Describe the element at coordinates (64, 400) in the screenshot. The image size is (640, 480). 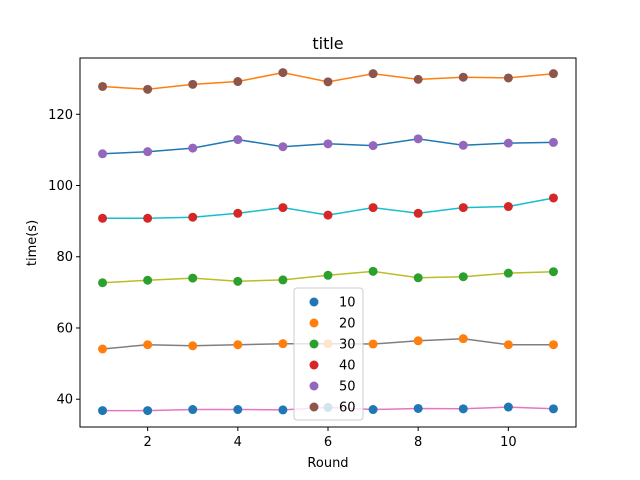
I see `y-tick-label-40: 40` at that location.